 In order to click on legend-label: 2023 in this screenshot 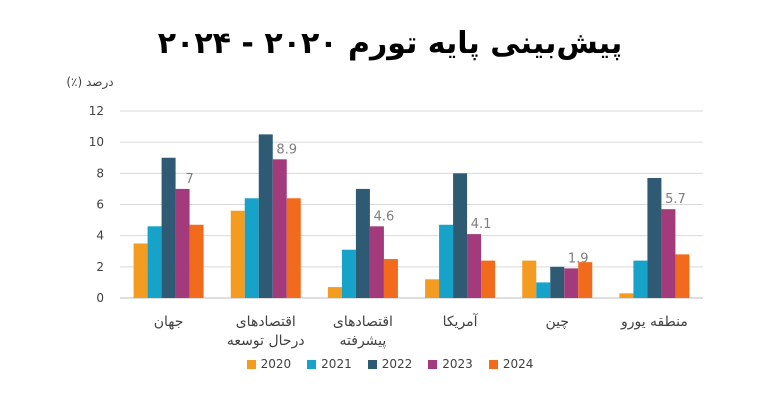, I will do `click(457, 364)`.